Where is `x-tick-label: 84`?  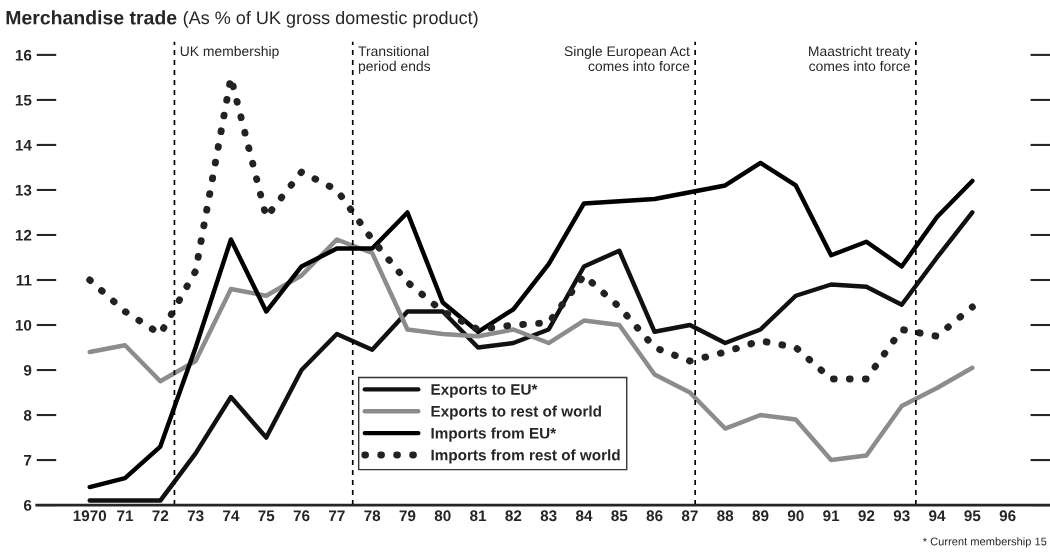
x-tick-label: 84 is located at coordinates (584, 516).